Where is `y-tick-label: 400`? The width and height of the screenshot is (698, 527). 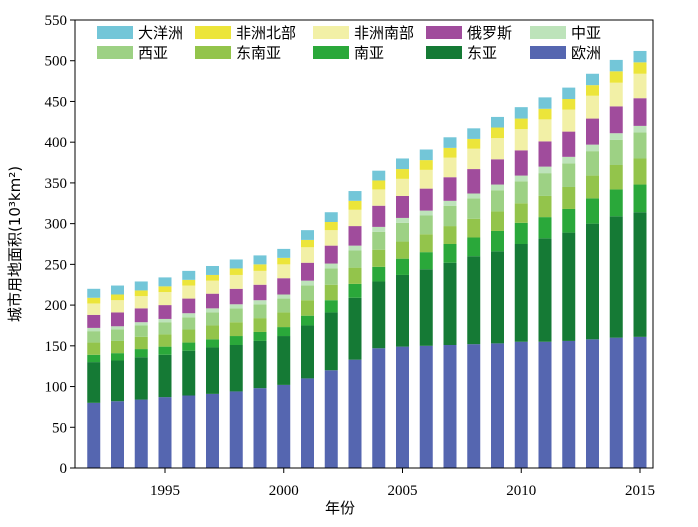 y-tick-label: 400 is located at coordinates (56, 143).